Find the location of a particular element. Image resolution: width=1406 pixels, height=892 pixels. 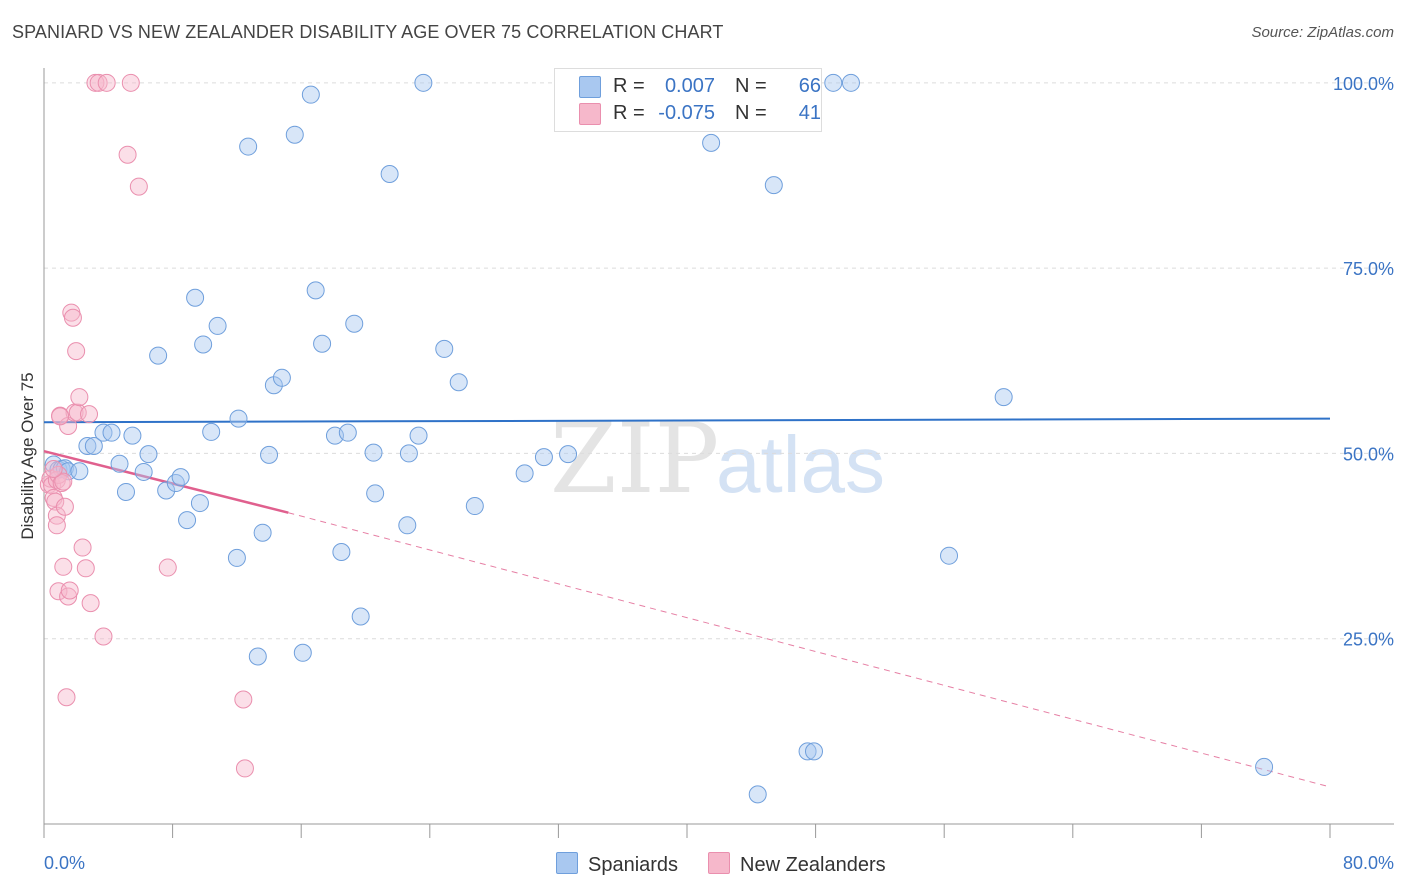

y-axis-label: Disability Age Over 75 is located at coordinates (27, 455).